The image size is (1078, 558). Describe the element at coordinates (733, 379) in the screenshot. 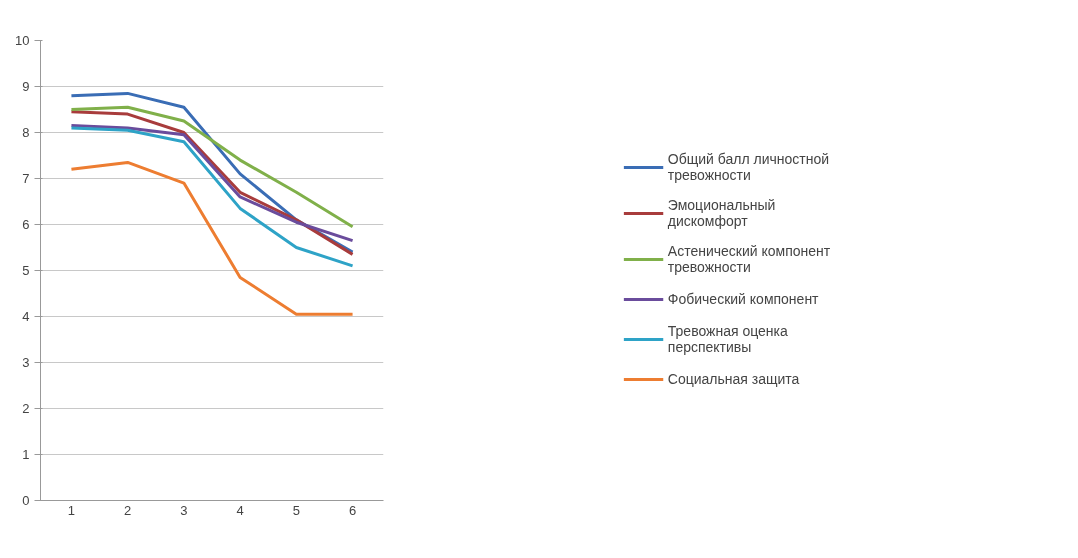

I see `legend-label: Социальная защита` at that location.